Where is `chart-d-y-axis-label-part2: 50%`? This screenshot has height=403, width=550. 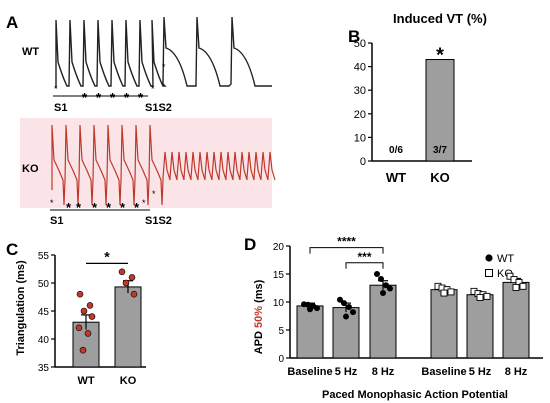
chart-d-y-axis-label-part2: 50% is located at coordinates (259, 317).